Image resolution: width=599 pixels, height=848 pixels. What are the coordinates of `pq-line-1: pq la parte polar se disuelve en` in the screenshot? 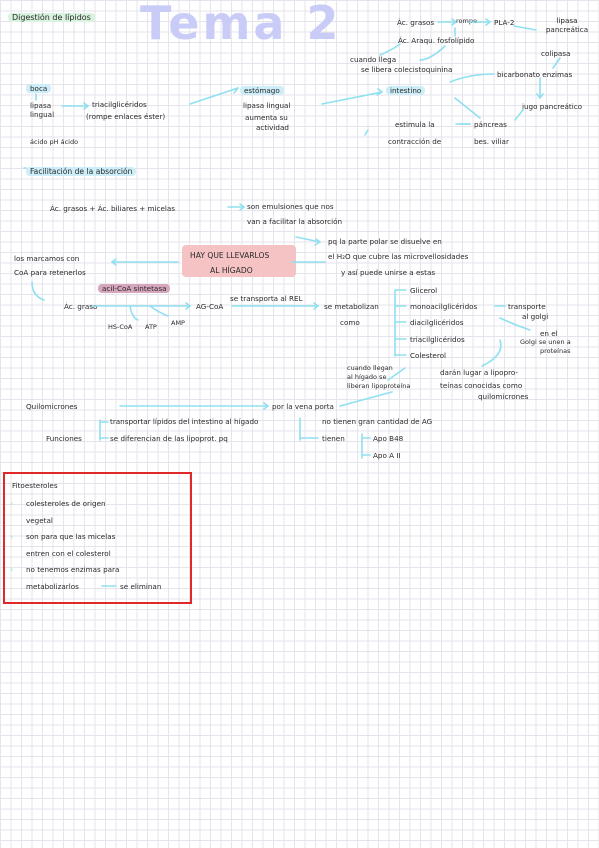 It's located at (385, 241).